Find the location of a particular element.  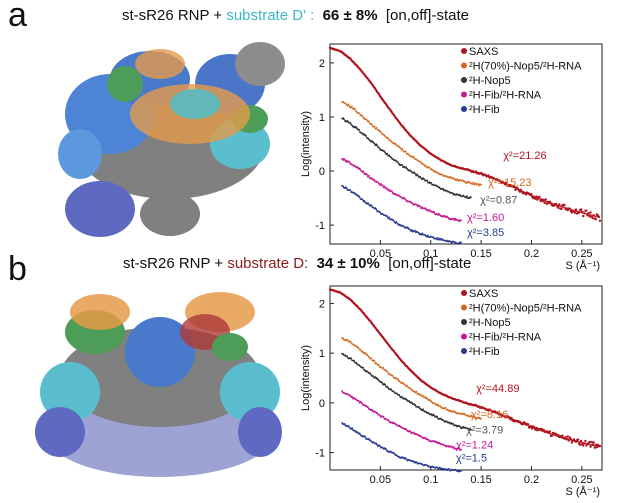

panel-a-legend-entry: ²H-Fib/²H-RNA is located at coordinates (505, 96).